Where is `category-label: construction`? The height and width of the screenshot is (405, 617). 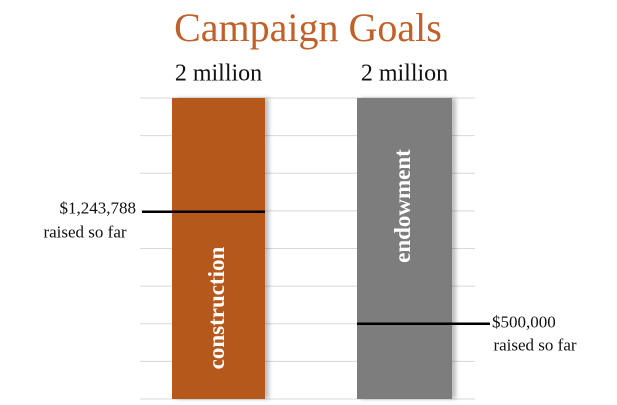
category-label: construction is located at coordinates (216, 307).